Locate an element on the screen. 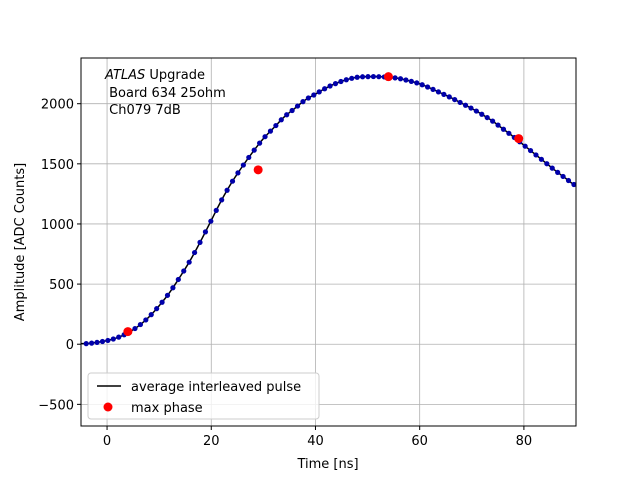  y-axis-label: Amplitude [ADC Counts] is located at coordinates (20, 242).